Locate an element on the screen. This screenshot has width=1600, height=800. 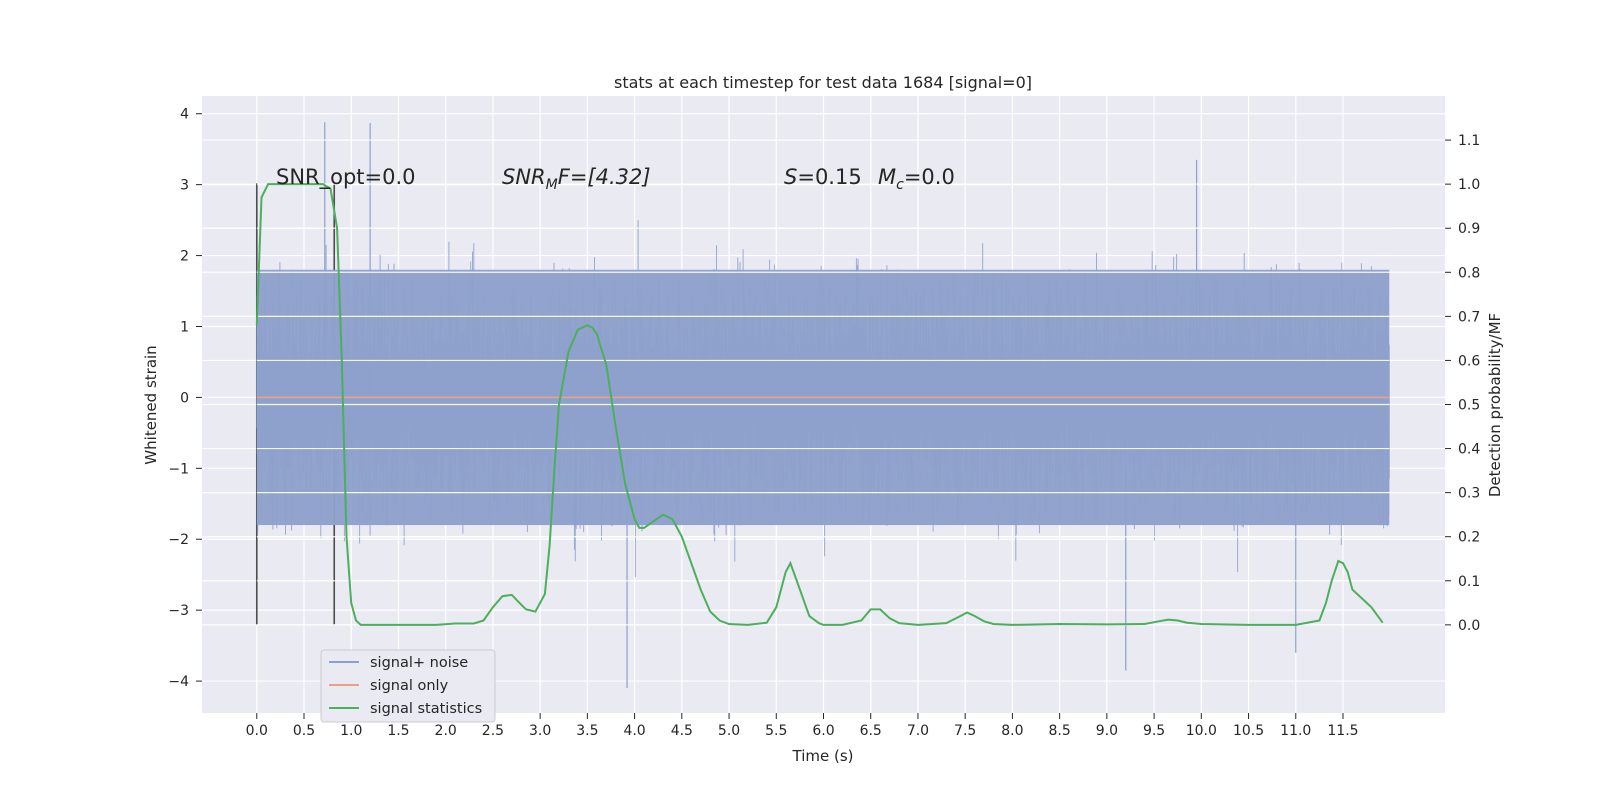
y-left-tick-label: −4 is located at coordinates (178, 682).